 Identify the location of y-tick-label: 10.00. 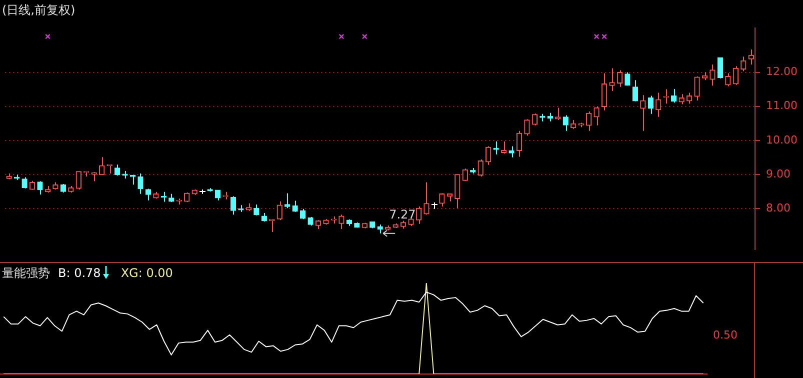
(782, 139).